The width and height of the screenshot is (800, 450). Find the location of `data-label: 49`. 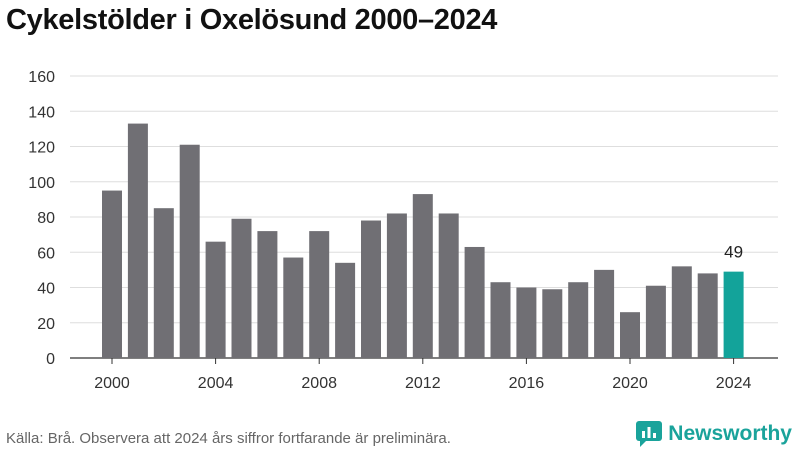

data-label: 49 is located at coordinates (733, 252).